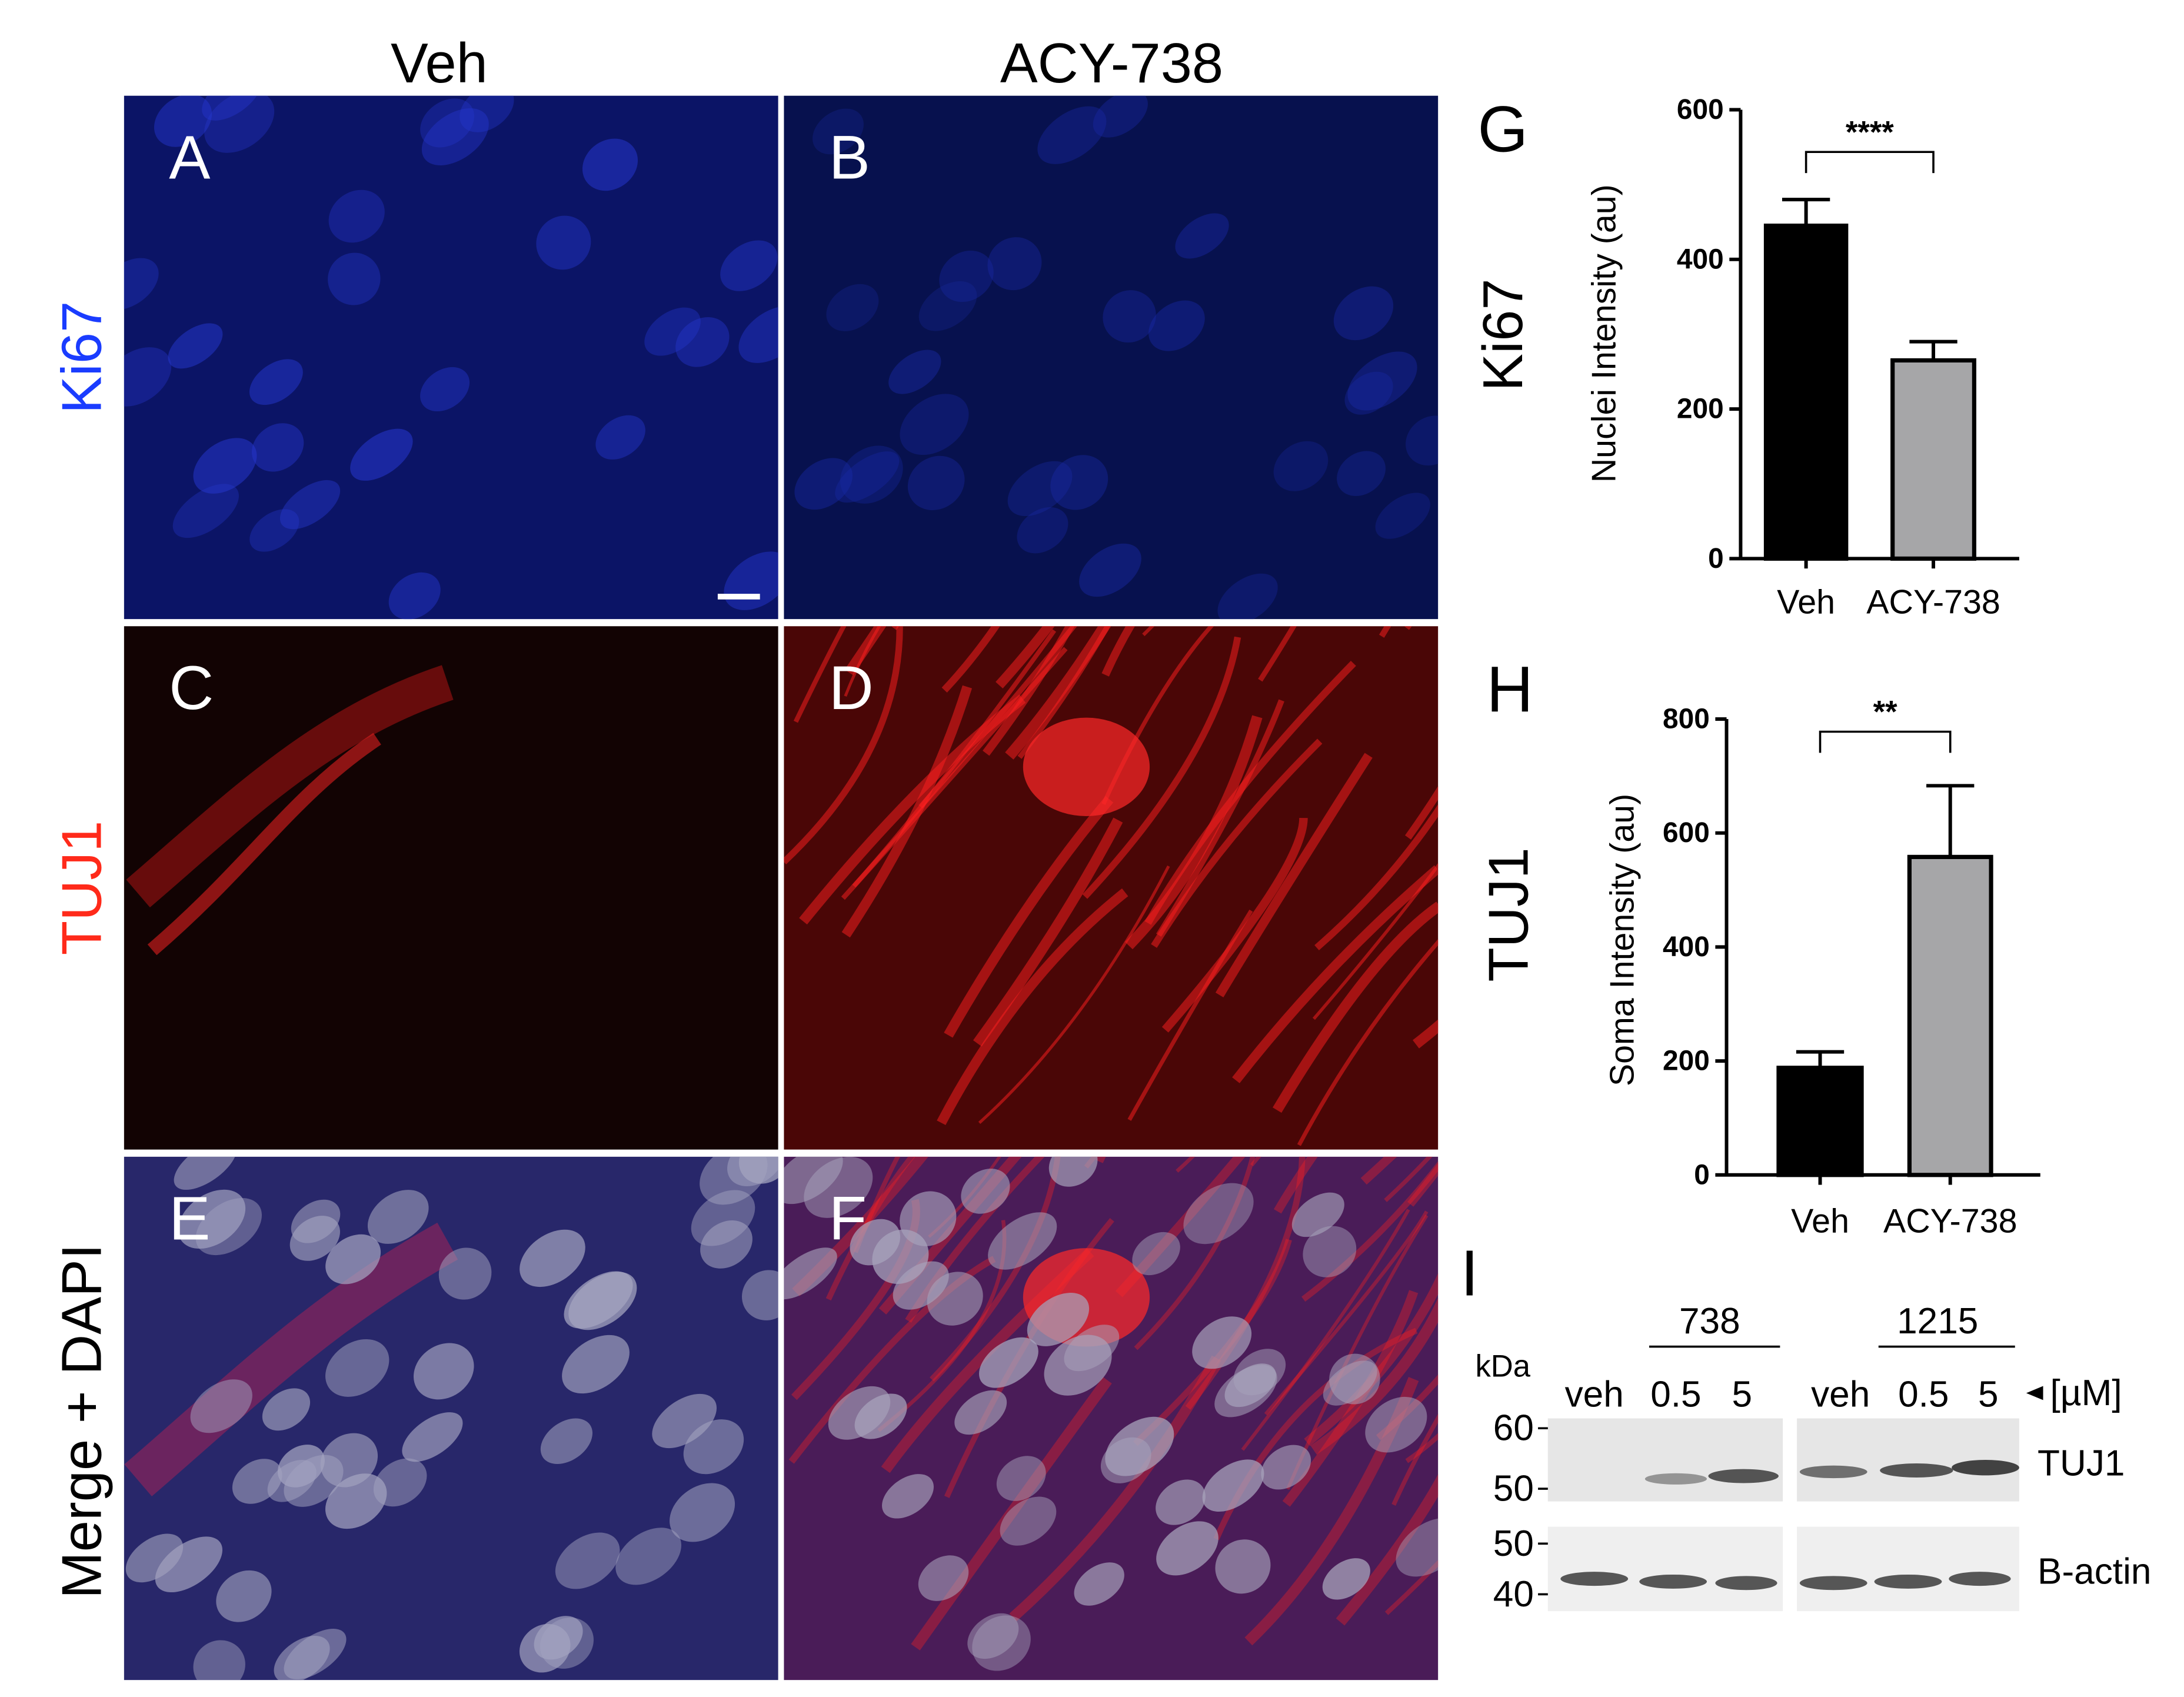 The height and width of the screenshot is (1697, 2184). I want to click on unit-header: kDa, so click(1503, 1366).